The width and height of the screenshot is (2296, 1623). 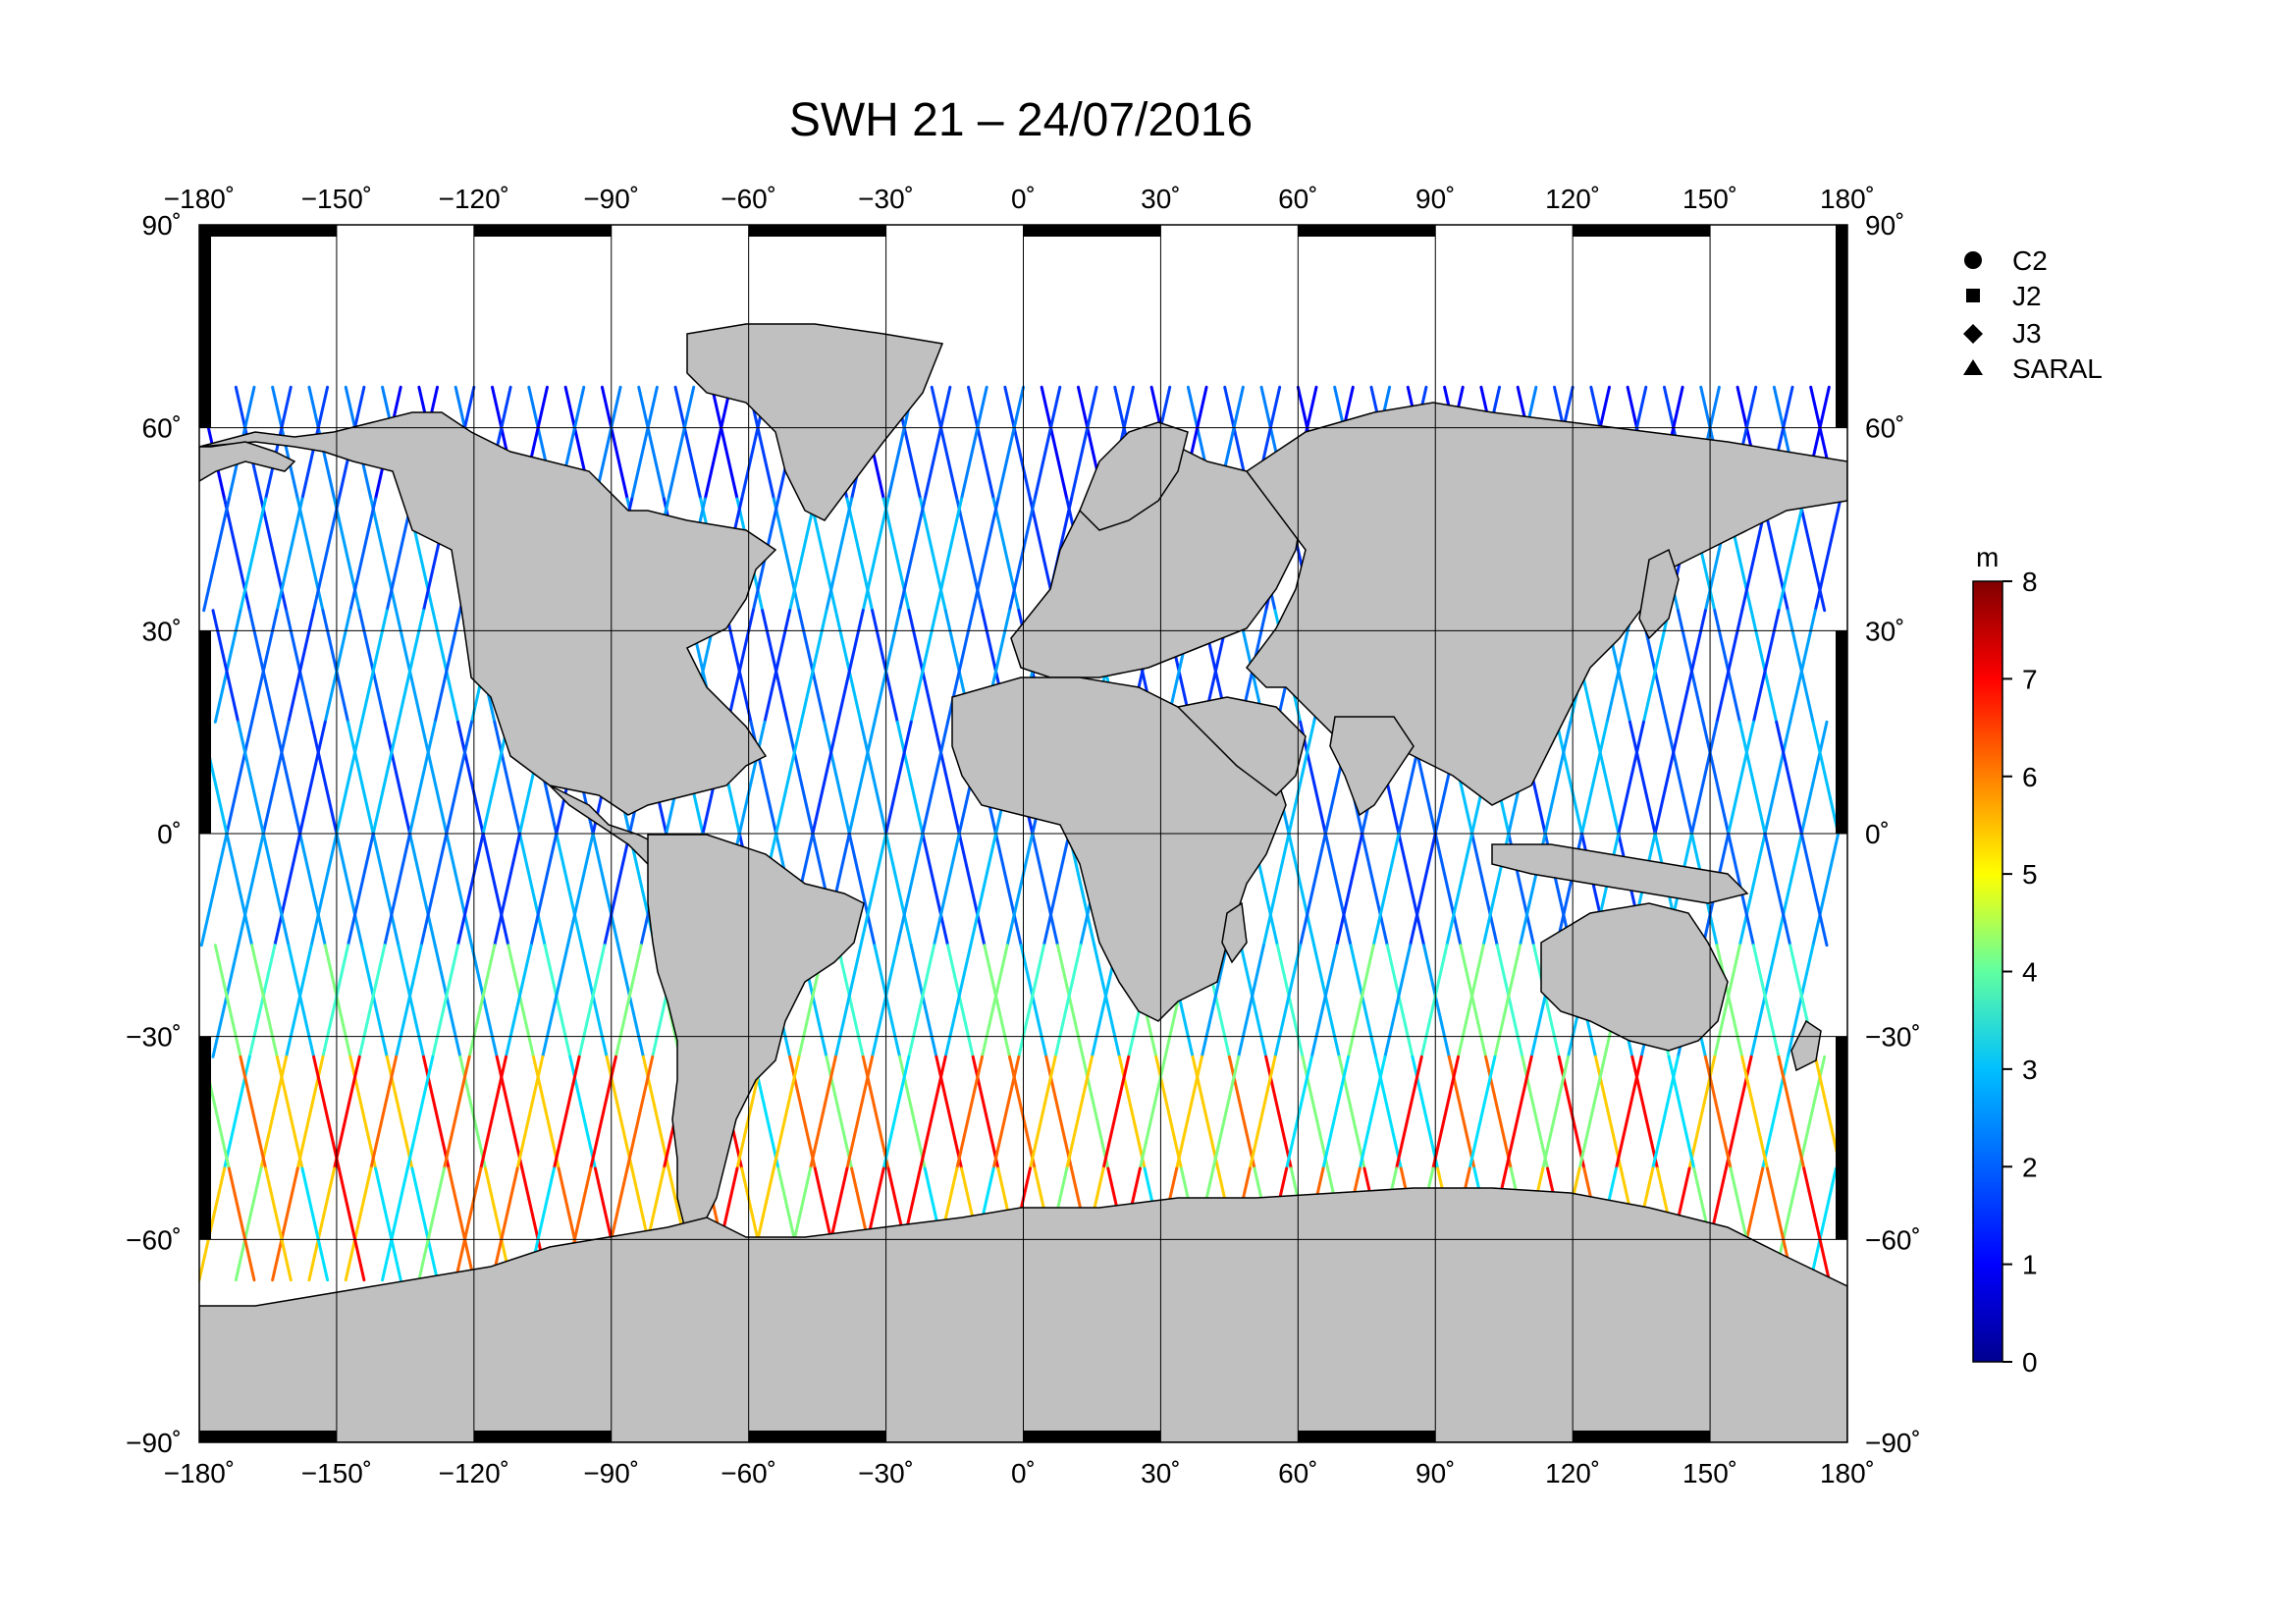 What do you see at coordinates (1848, 199) in the screenshot?
I see `lon-tick-label: 180˚` at bounding box center [1848, 199].